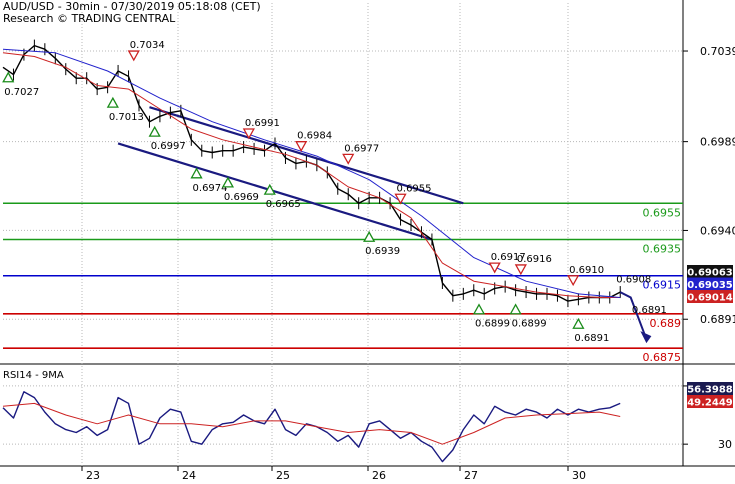  What do you see at coordinates (241, 197) in the screenshot?
I see `marker-label: 0.6969` at bounding box center [241, 197].